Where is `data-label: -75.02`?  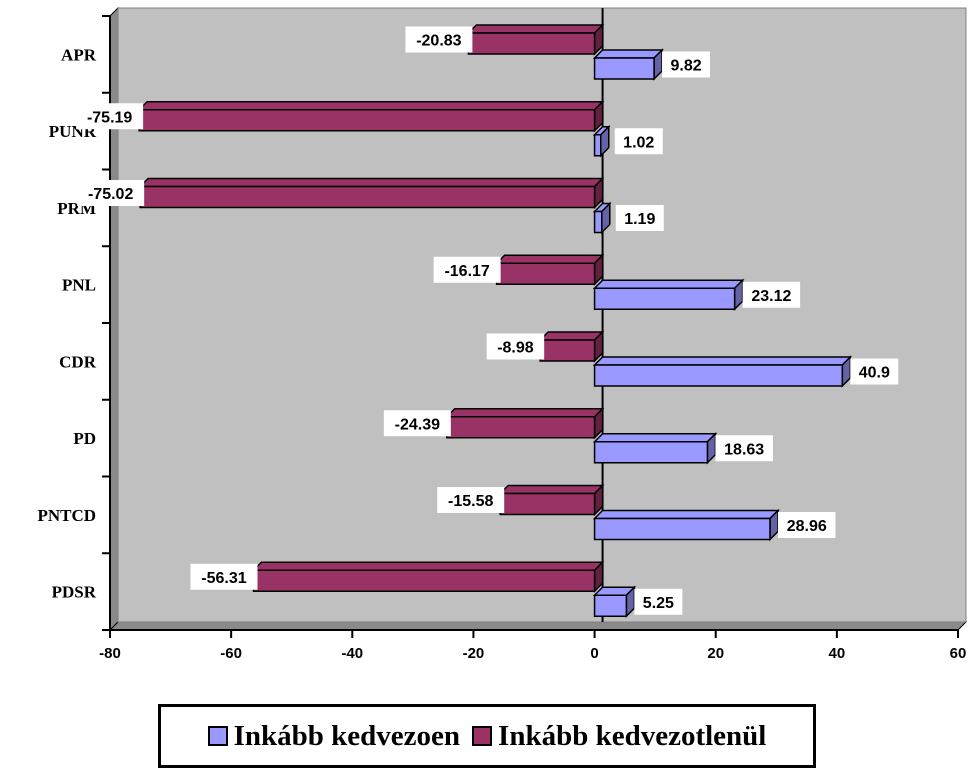 data-label: -75.02 is located at coordinates (111, 193).